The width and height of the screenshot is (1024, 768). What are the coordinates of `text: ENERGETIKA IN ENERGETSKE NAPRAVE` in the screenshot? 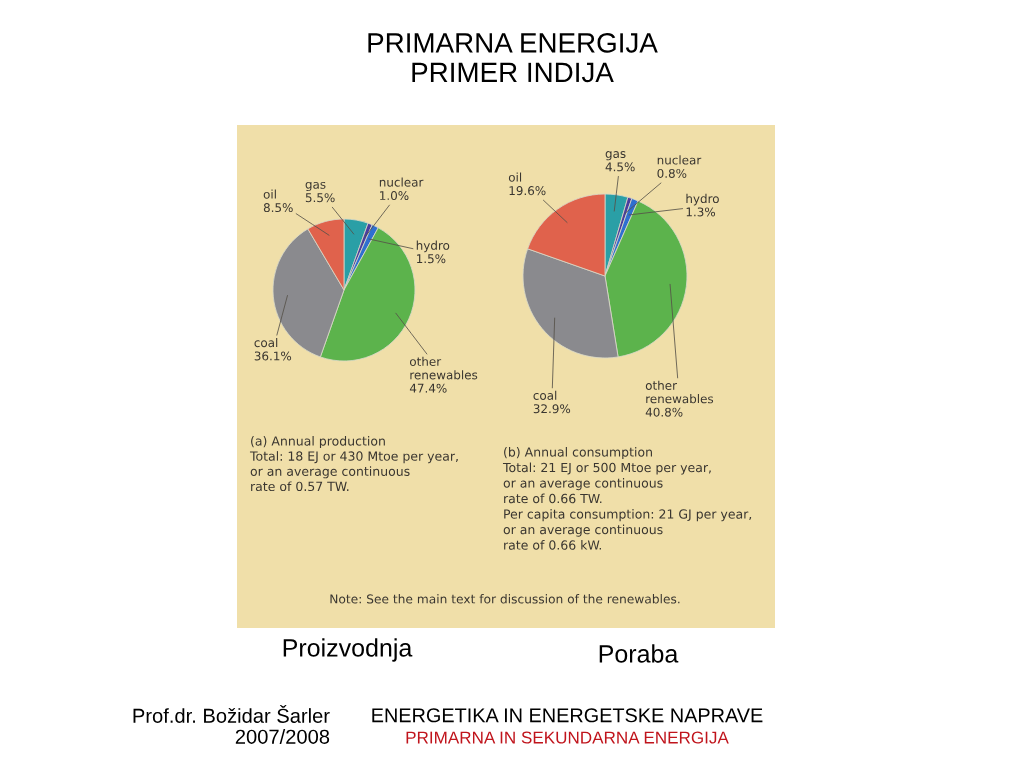 It's located at (567, 715).